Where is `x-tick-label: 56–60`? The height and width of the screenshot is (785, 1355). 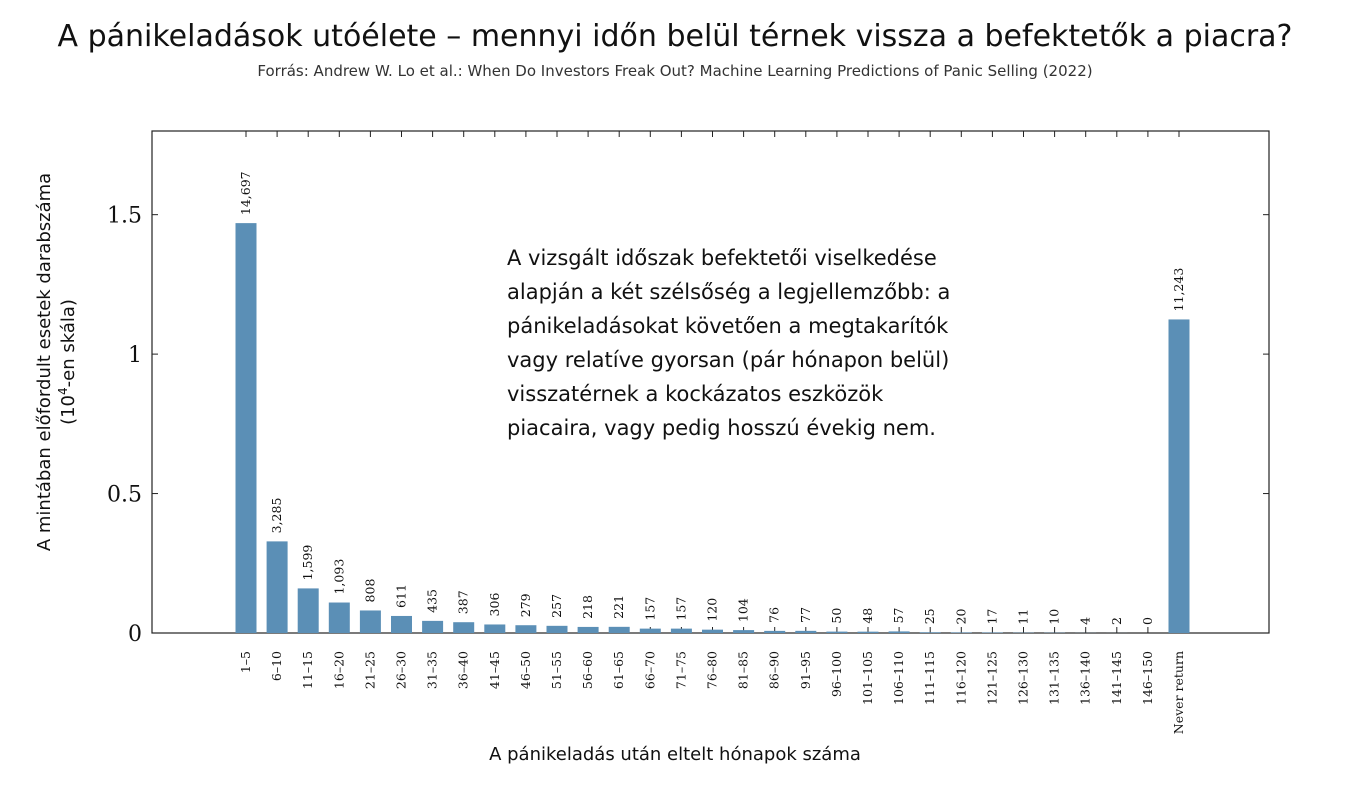
x-tick-label: 56–60 is located at coordinates (587, 670).